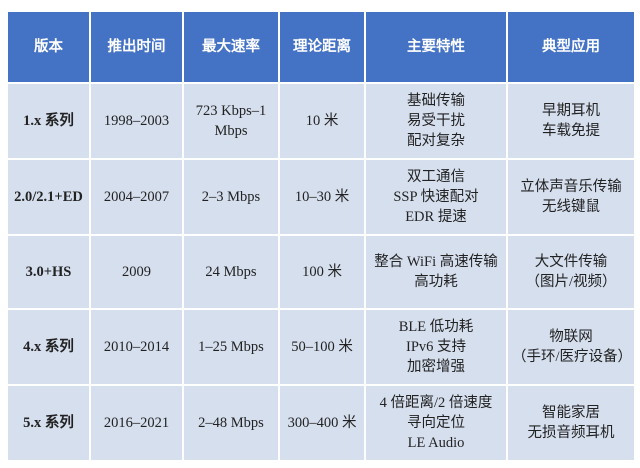 The image size is (640, 468). I want to click on speed-cell-line: 2–3 Mbps, so click(231, 197).